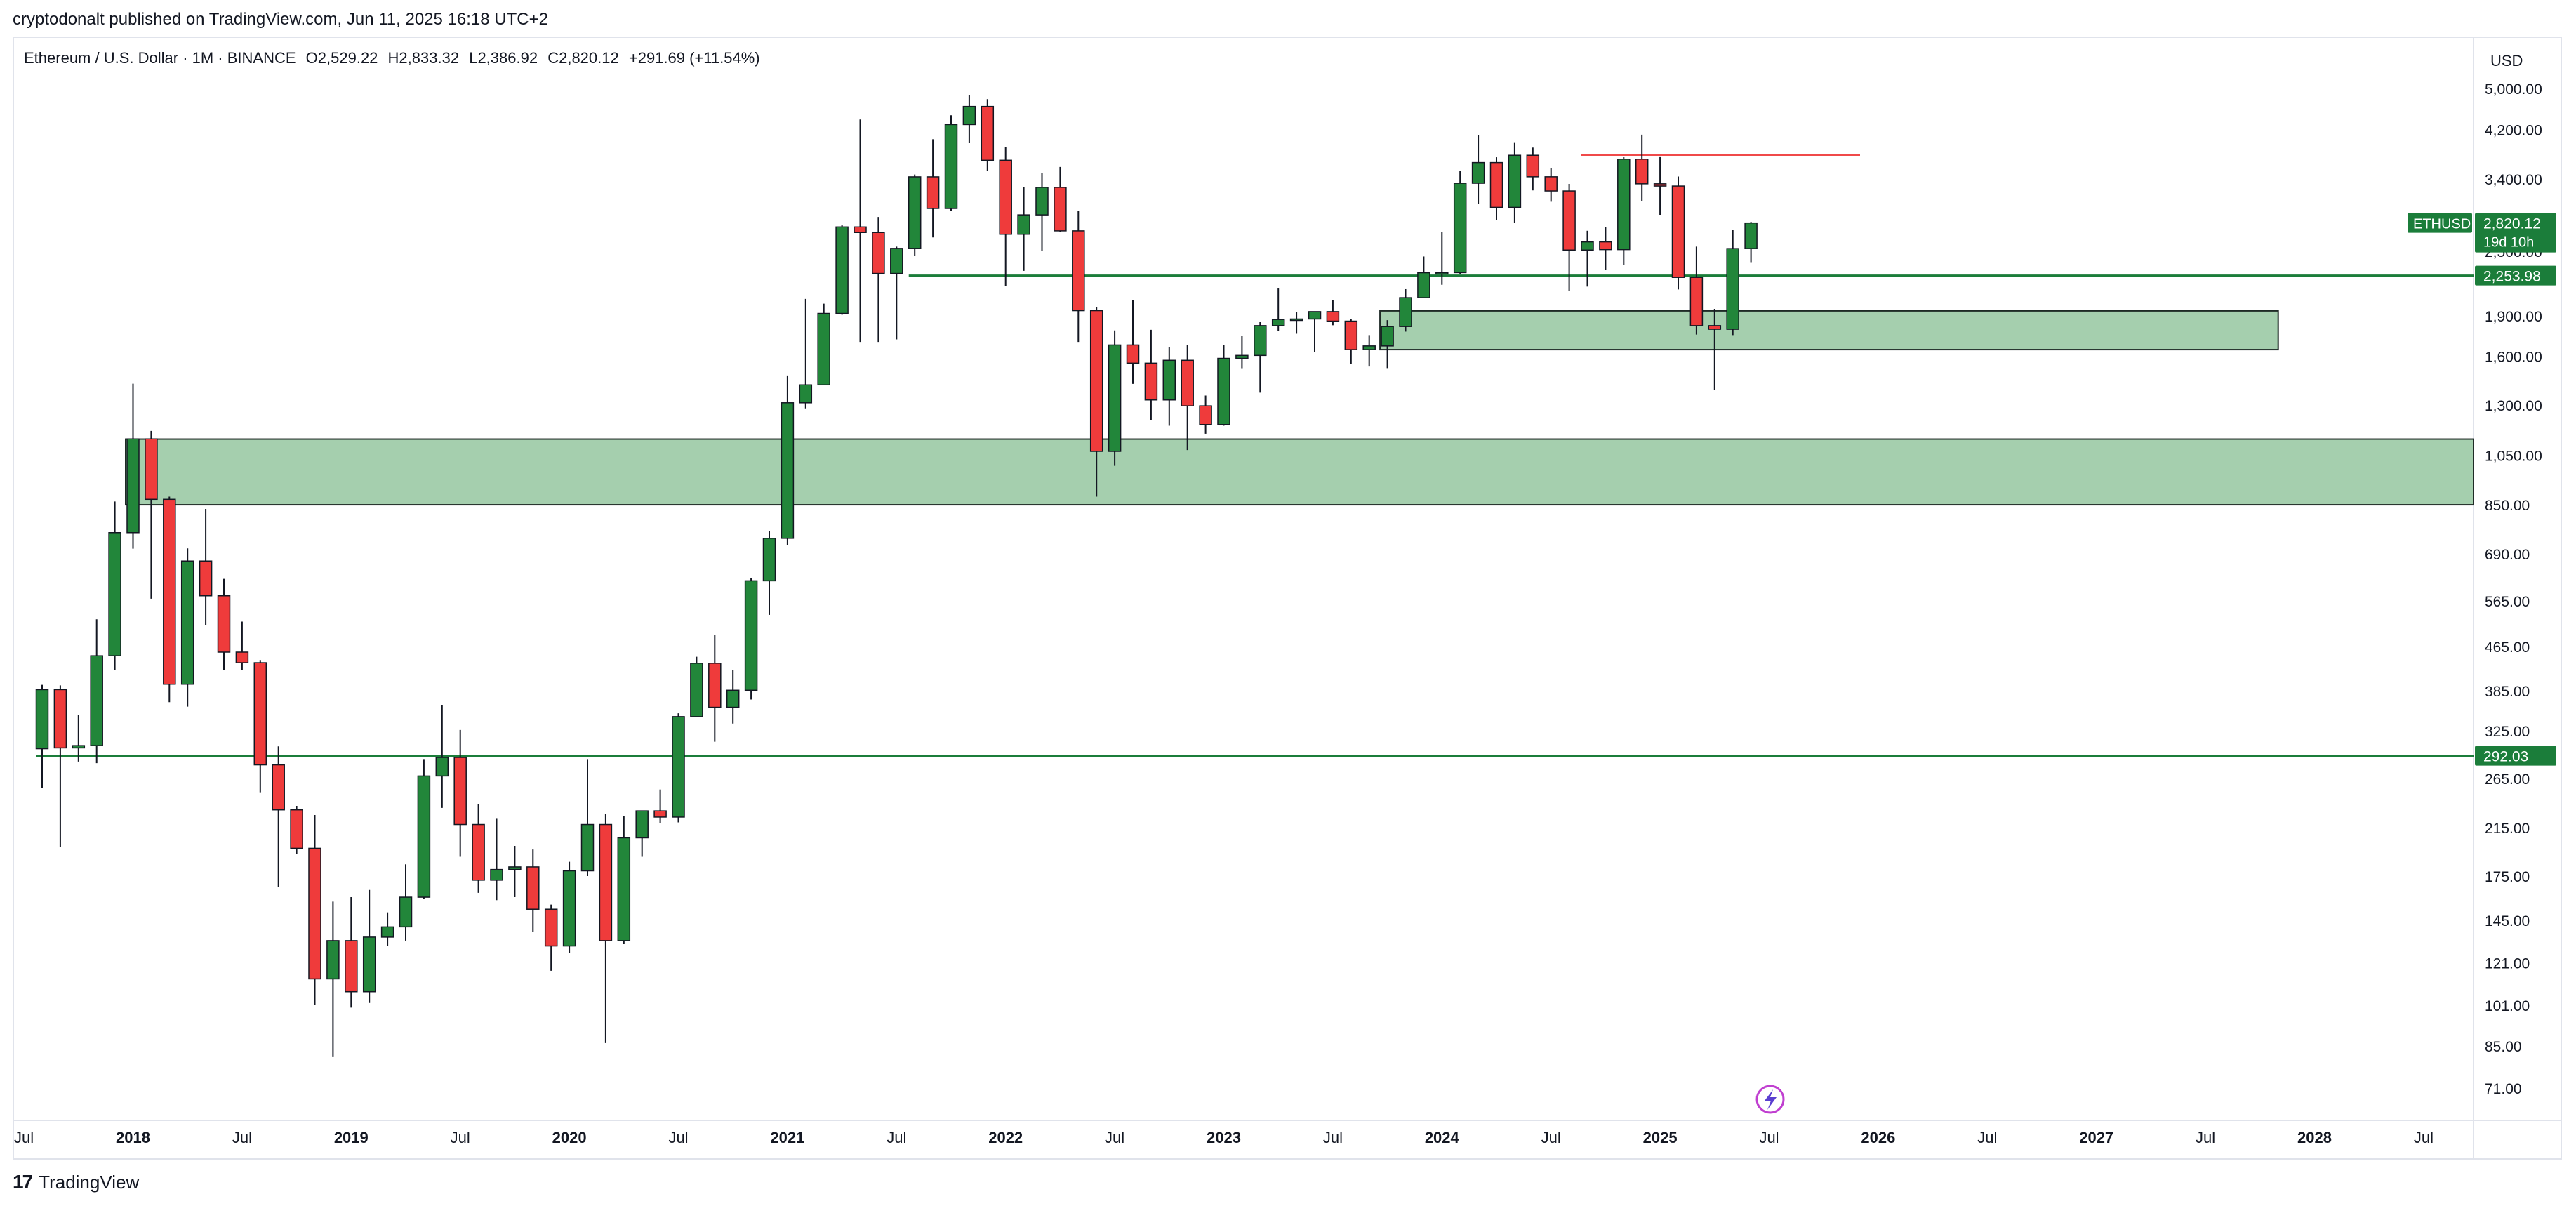 This screenshot has width=2576, height=1206. What do you see at coordinates (76, 1182) in the screenshot?
I see `footer-brand: 17 TradingView` at bounding box center [76, 1182].